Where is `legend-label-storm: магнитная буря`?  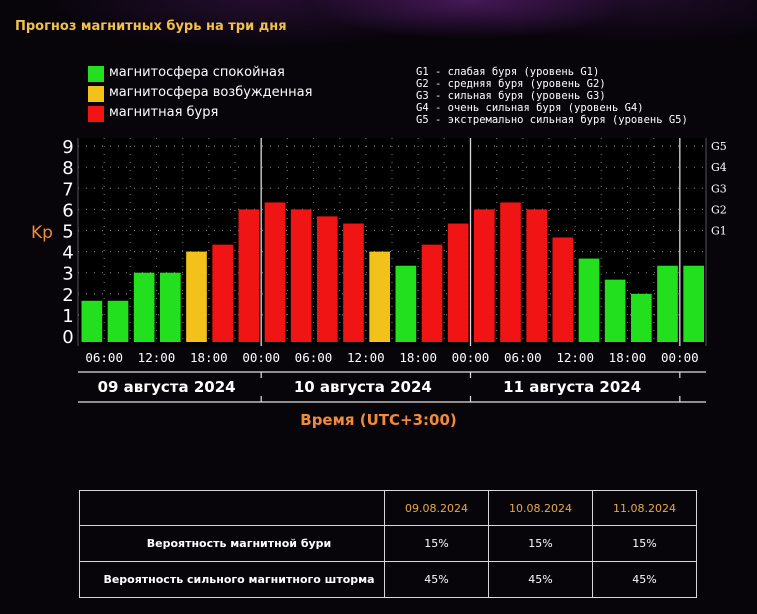 legend-label-storm: магнитная буря is located at coordinates (164, 112).